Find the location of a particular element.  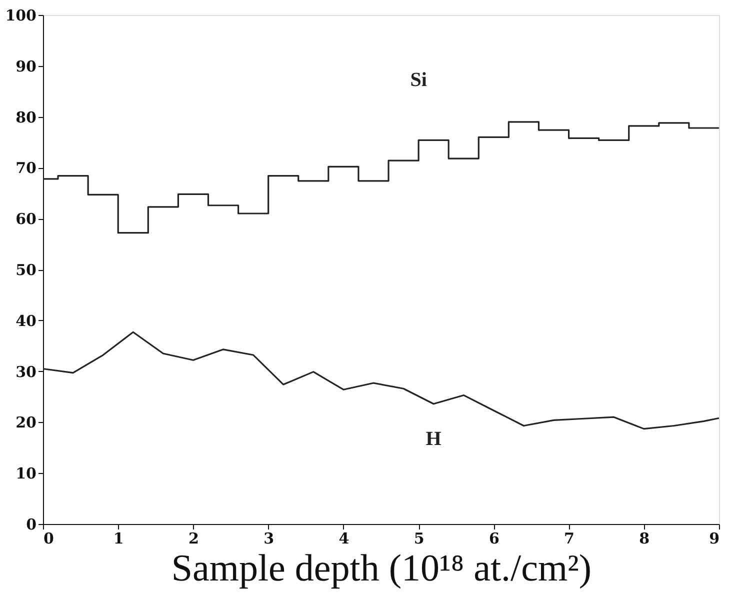

x-tick-label: 8 is located at coordinates (644, 539).